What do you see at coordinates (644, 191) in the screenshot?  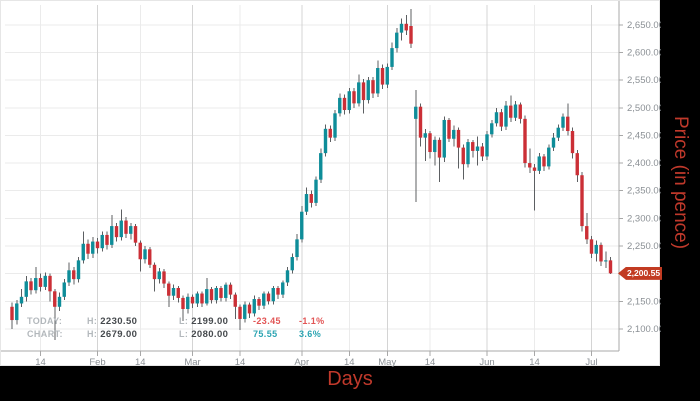 I see `y-tick-label: 2,350.00` at bounding box center [644, 191].